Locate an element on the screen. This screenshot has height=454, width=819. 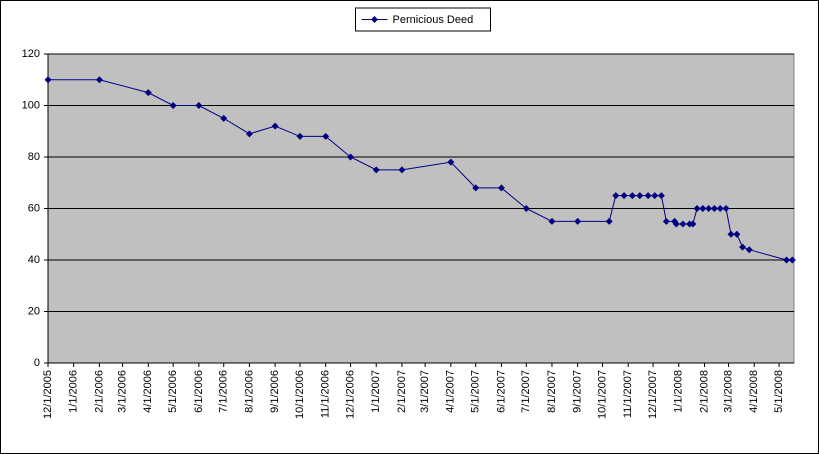
x-tick-label: 4/1/2008 is located at coordinates (754, 391).